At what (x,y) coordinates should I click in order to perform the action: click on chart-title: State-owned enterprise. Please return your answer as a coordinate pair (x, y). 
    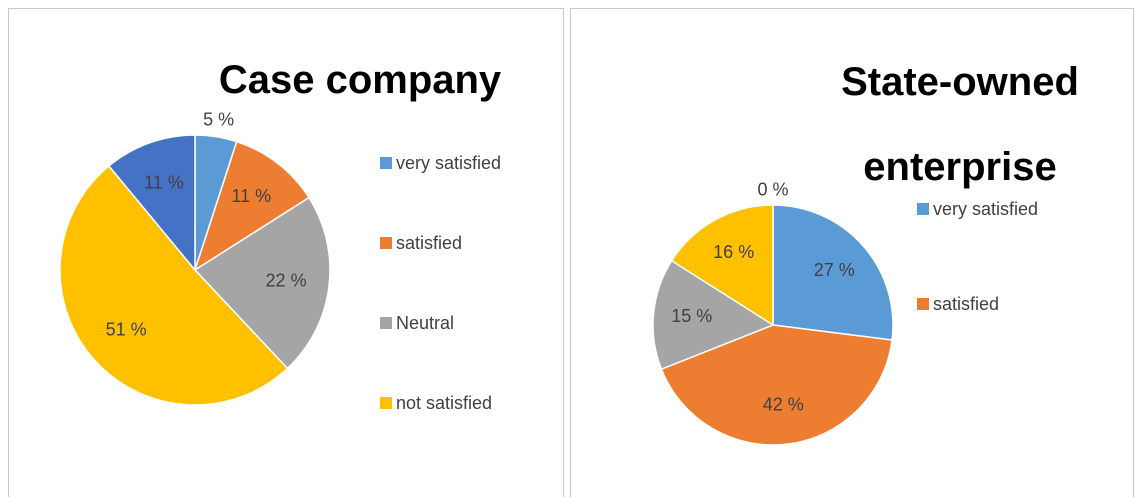
    Looking at the image, I should click on (960, 124).